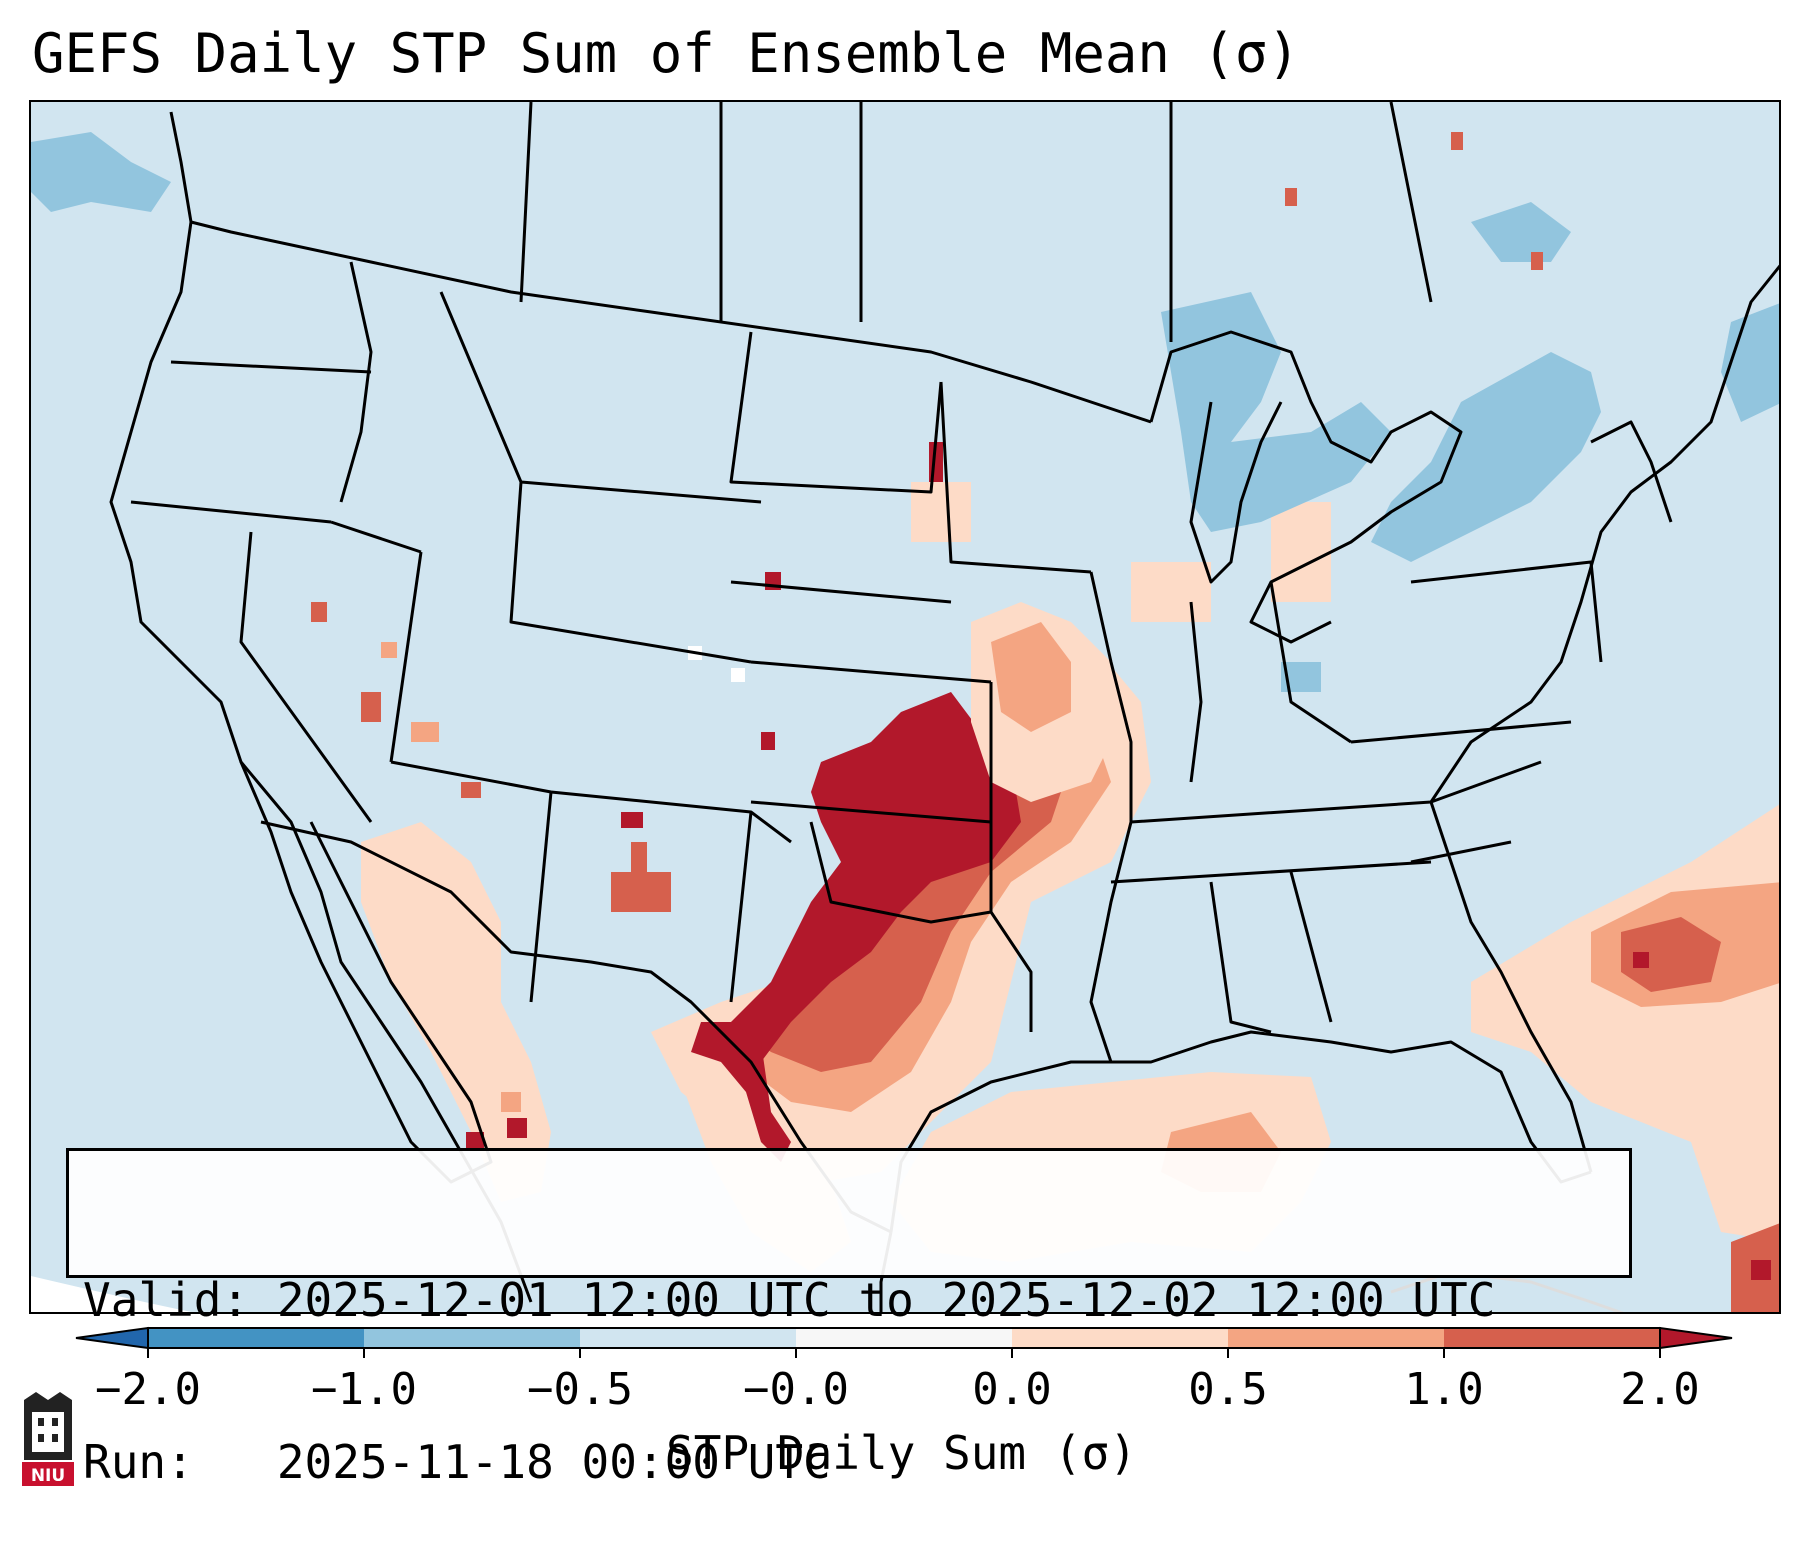 The width and height of the screenshot is (1803, 1543). I want to click on colorbar-tick-label: 1.0, so click(1443, 1389).